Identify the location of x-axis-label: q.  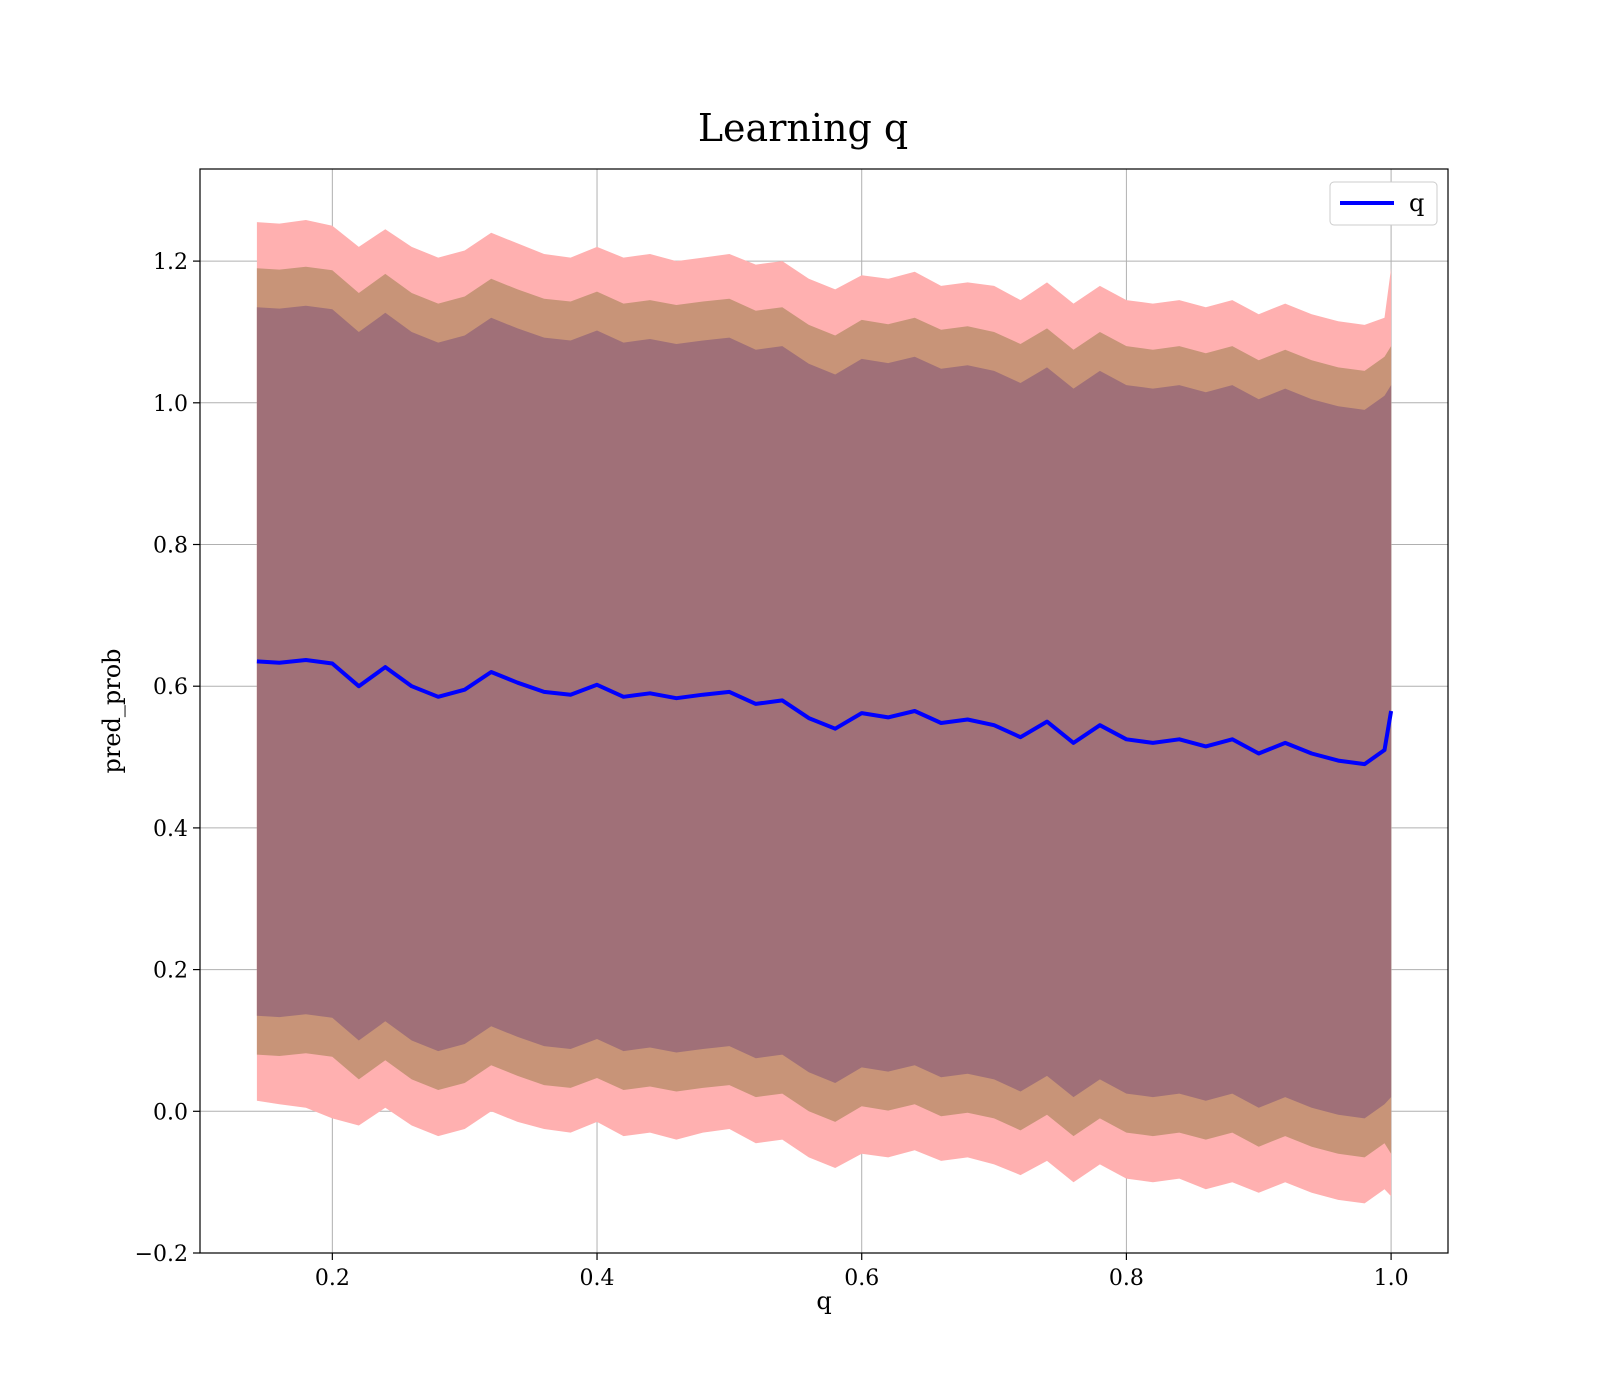
(823, 1301).